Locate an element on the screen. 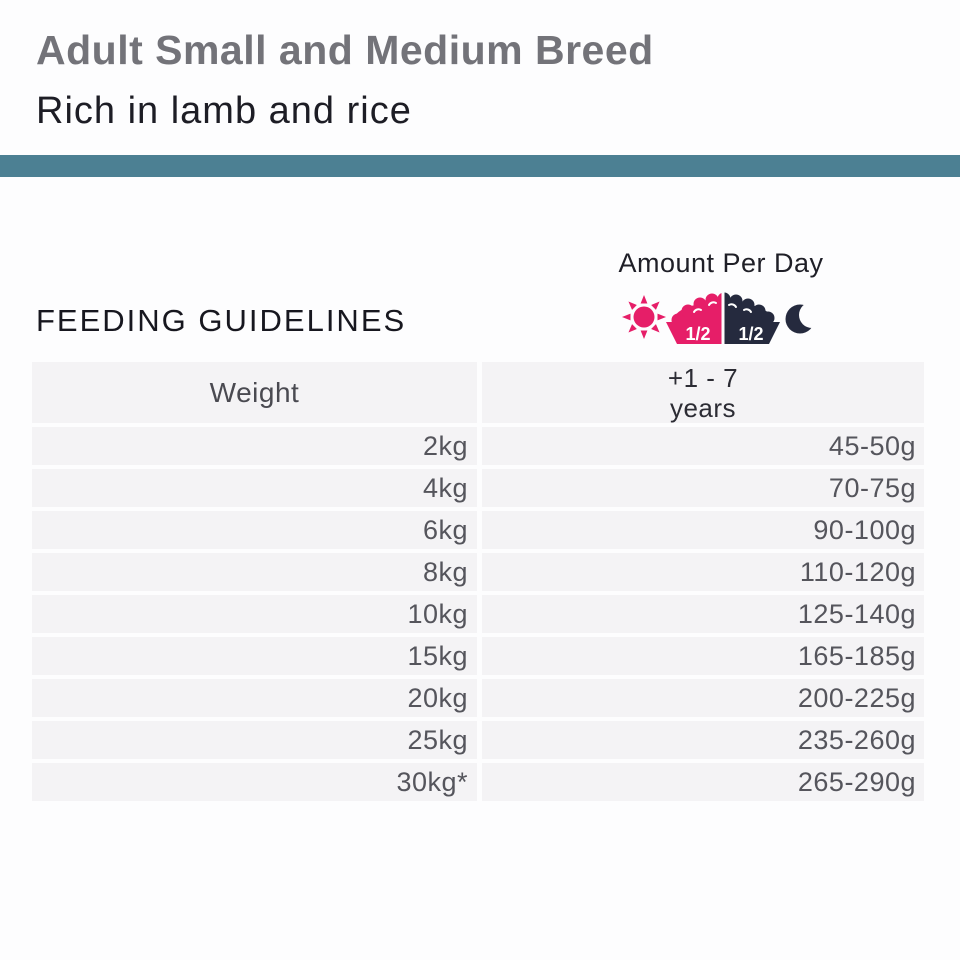 The width and height of the screenshot is (960, 960). weight-cell: 20kg is located at coordinates (254, 698).